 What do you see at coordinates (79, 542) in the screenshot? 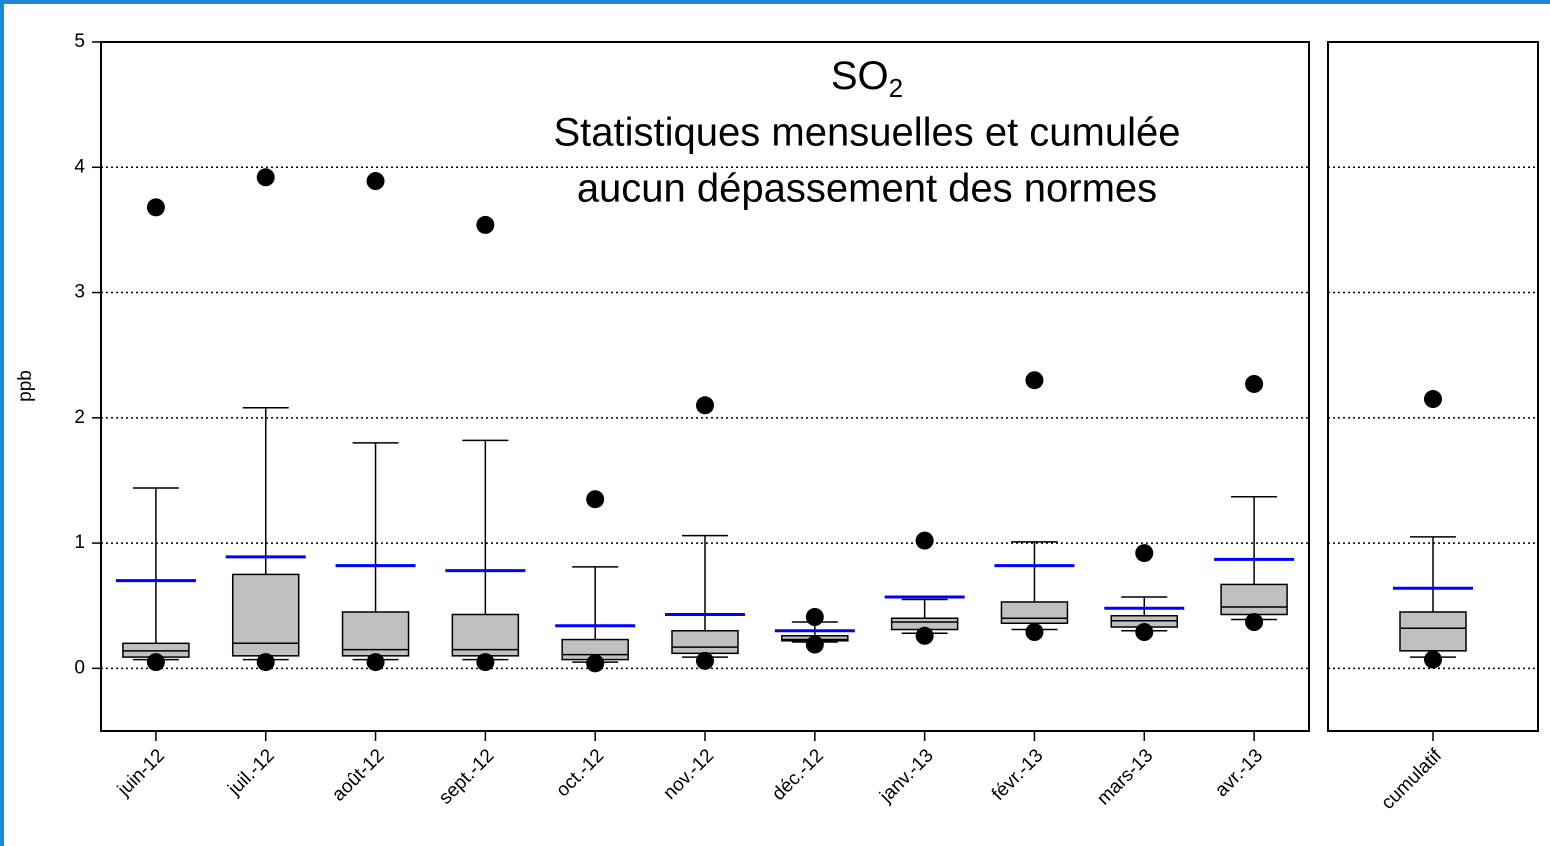
I see `y-tick-label: 1` at bounding box center [79, 542].